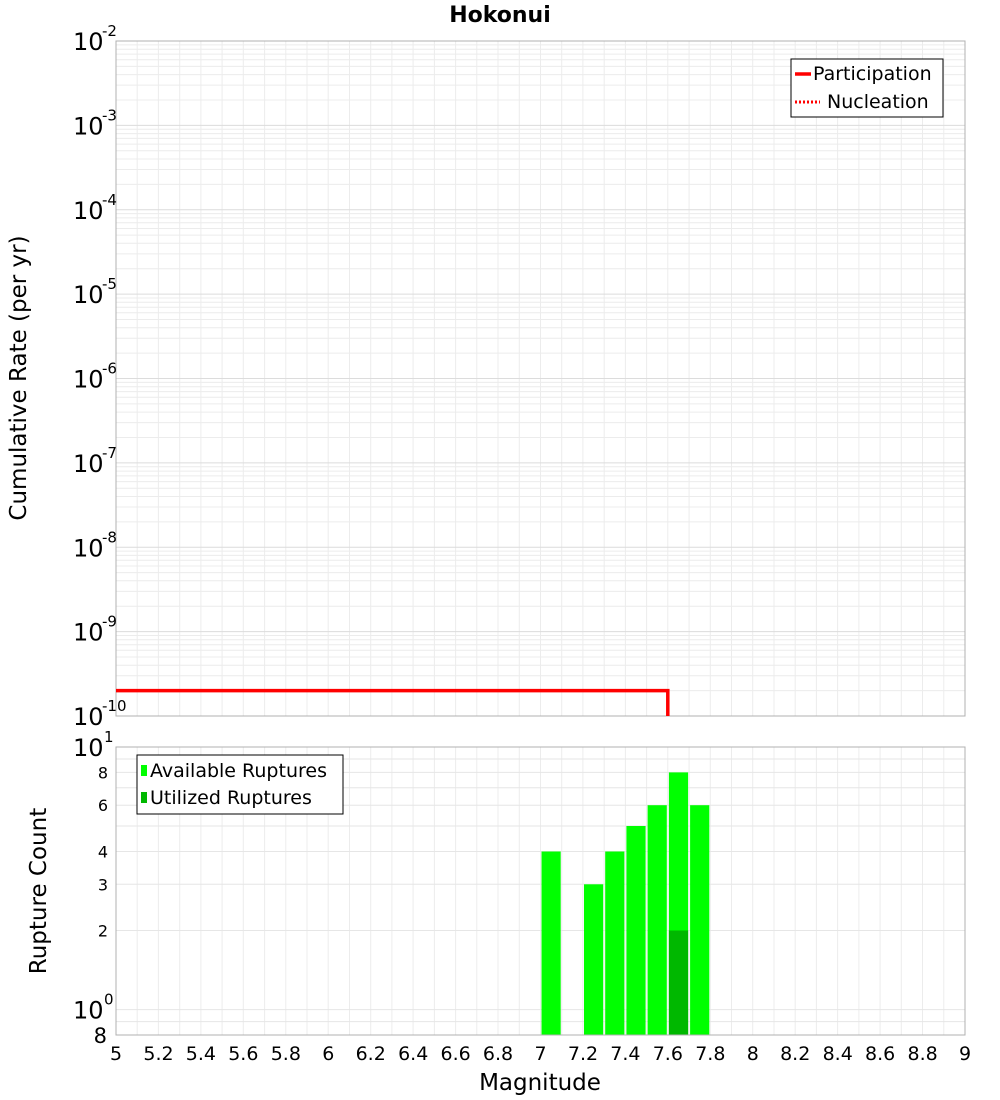 The height and width of the screenshot is (1100, 1000). What do you see at coordinates (878, 102) in the screenshot?
I see `nucleation-legend-label: Nucleation` at bounding box center [878, 102].